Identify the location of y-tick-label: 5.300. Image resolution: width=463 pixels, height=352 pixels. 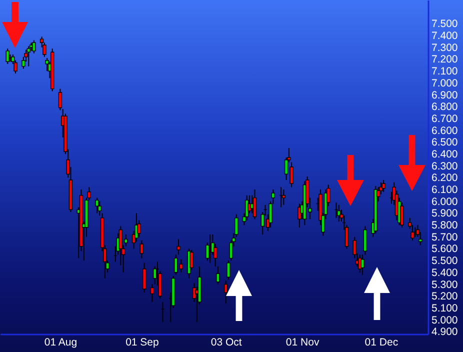
(445, 284).